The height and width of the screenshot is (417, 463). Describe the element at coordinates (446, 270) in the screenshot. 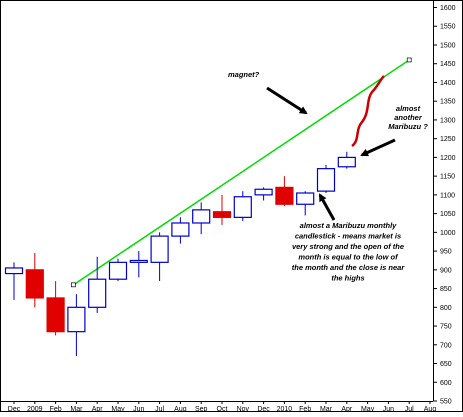

I see `y-tick-label: 900` at that location.